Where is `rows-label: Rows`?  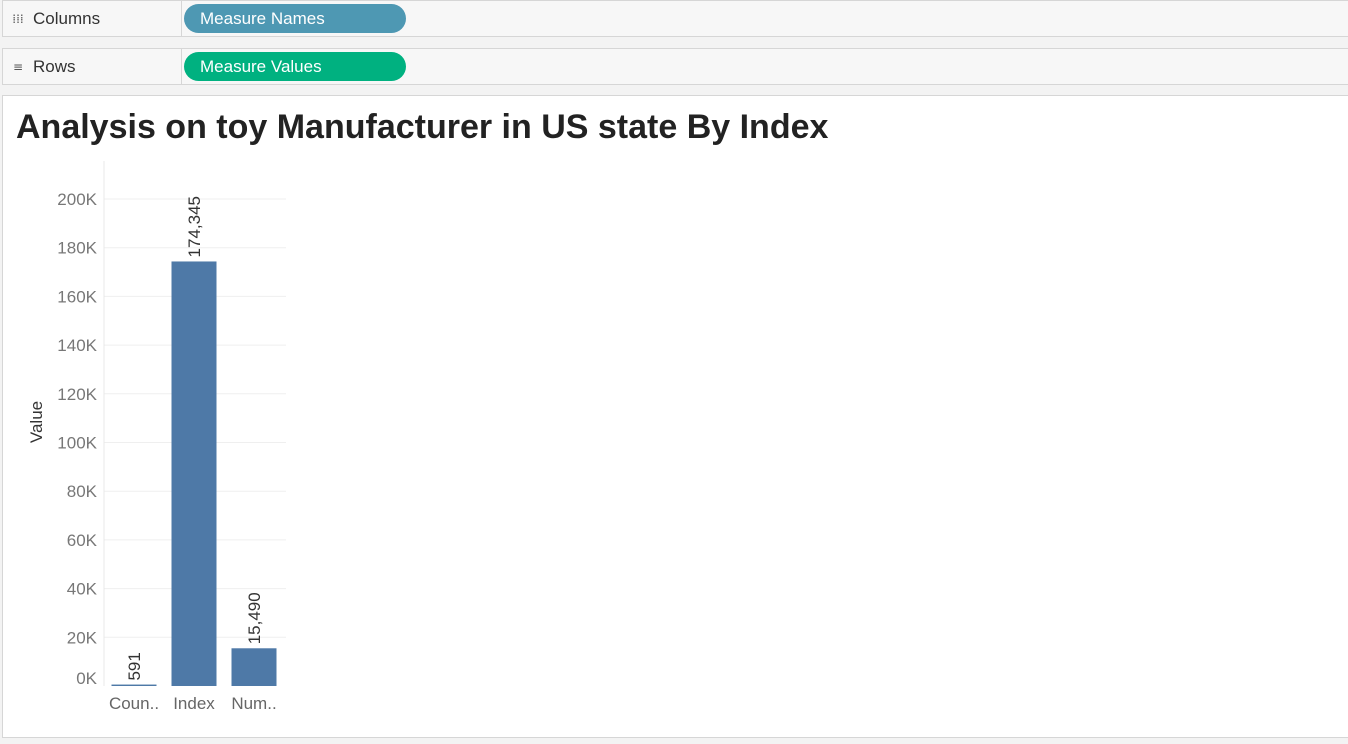 rows-label: Rows is located at coordinates (54, 66).